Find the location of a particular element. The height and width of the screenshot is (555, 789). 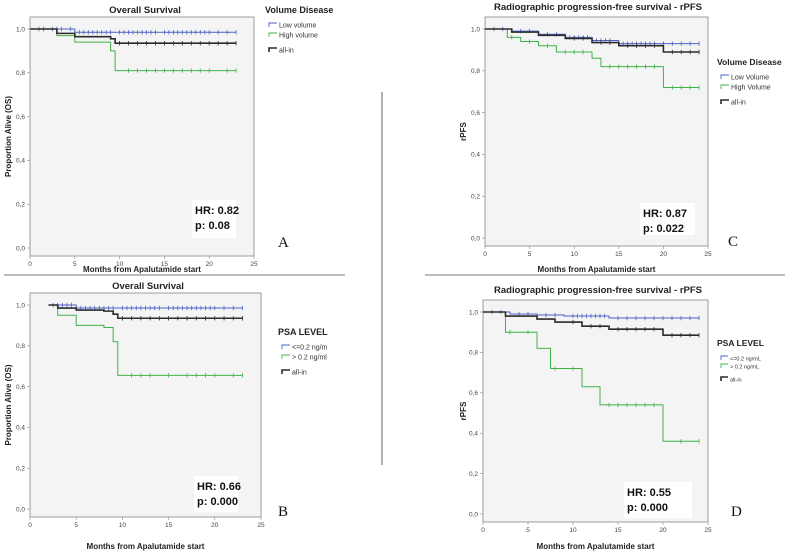

plot-area is located at coordinates (595, 411).